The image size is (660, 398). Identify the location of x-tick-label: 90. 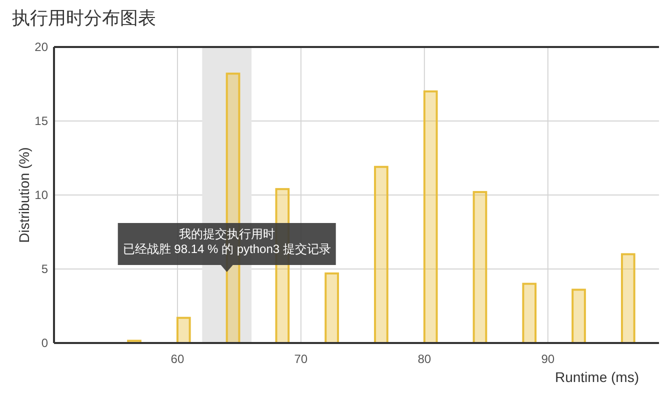
(548, 359).